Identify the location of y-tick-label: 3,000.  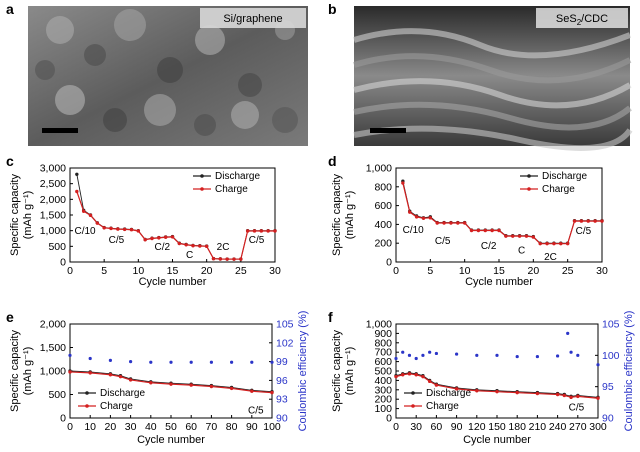
(53, 169).